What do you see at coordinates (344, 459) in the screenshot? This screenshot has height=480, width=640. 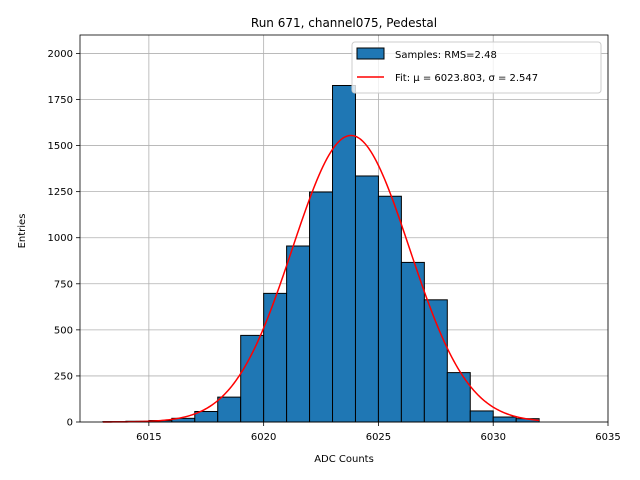 I see `x-axis-label: ADC Counts` at bounding box center [344, 459].